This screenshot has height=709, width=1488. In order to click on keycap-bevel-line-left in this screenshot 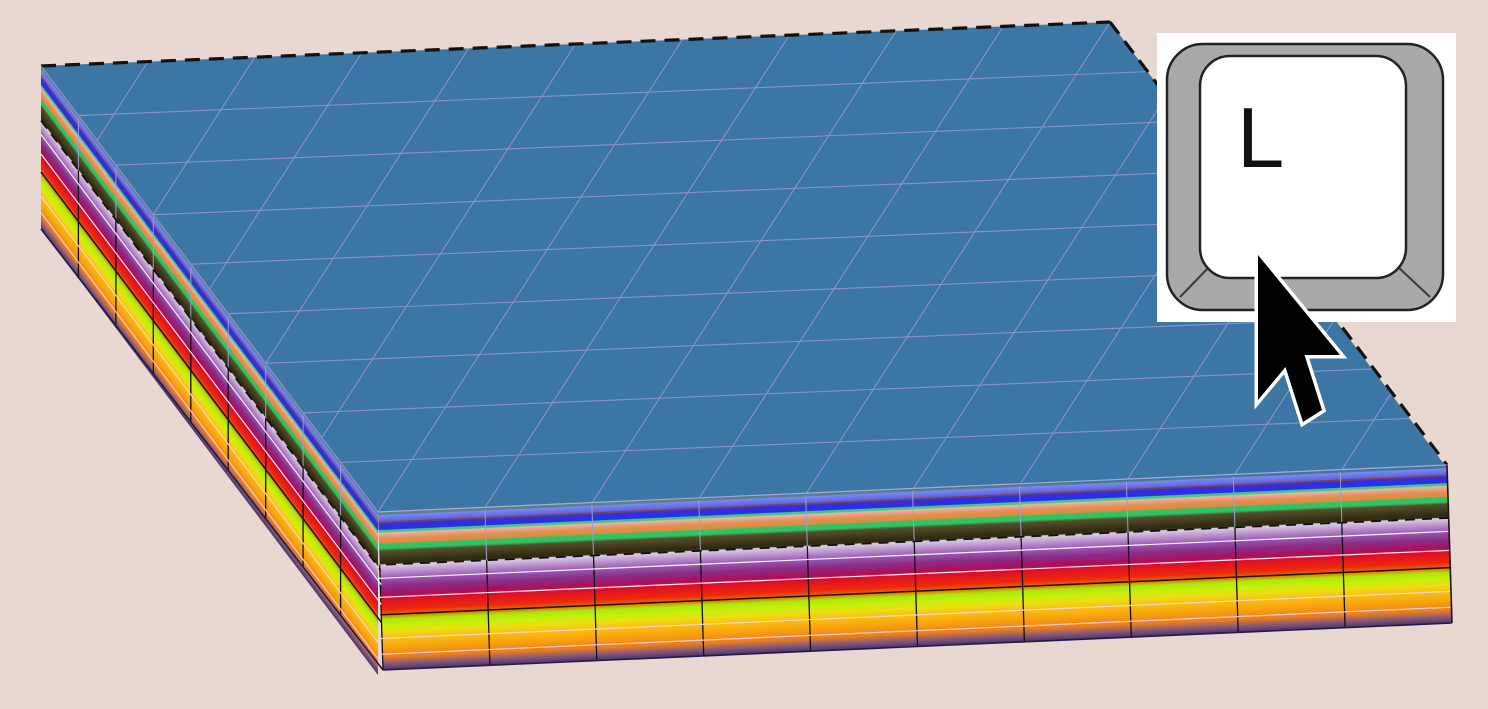, I will do `click(1195, 281)`.